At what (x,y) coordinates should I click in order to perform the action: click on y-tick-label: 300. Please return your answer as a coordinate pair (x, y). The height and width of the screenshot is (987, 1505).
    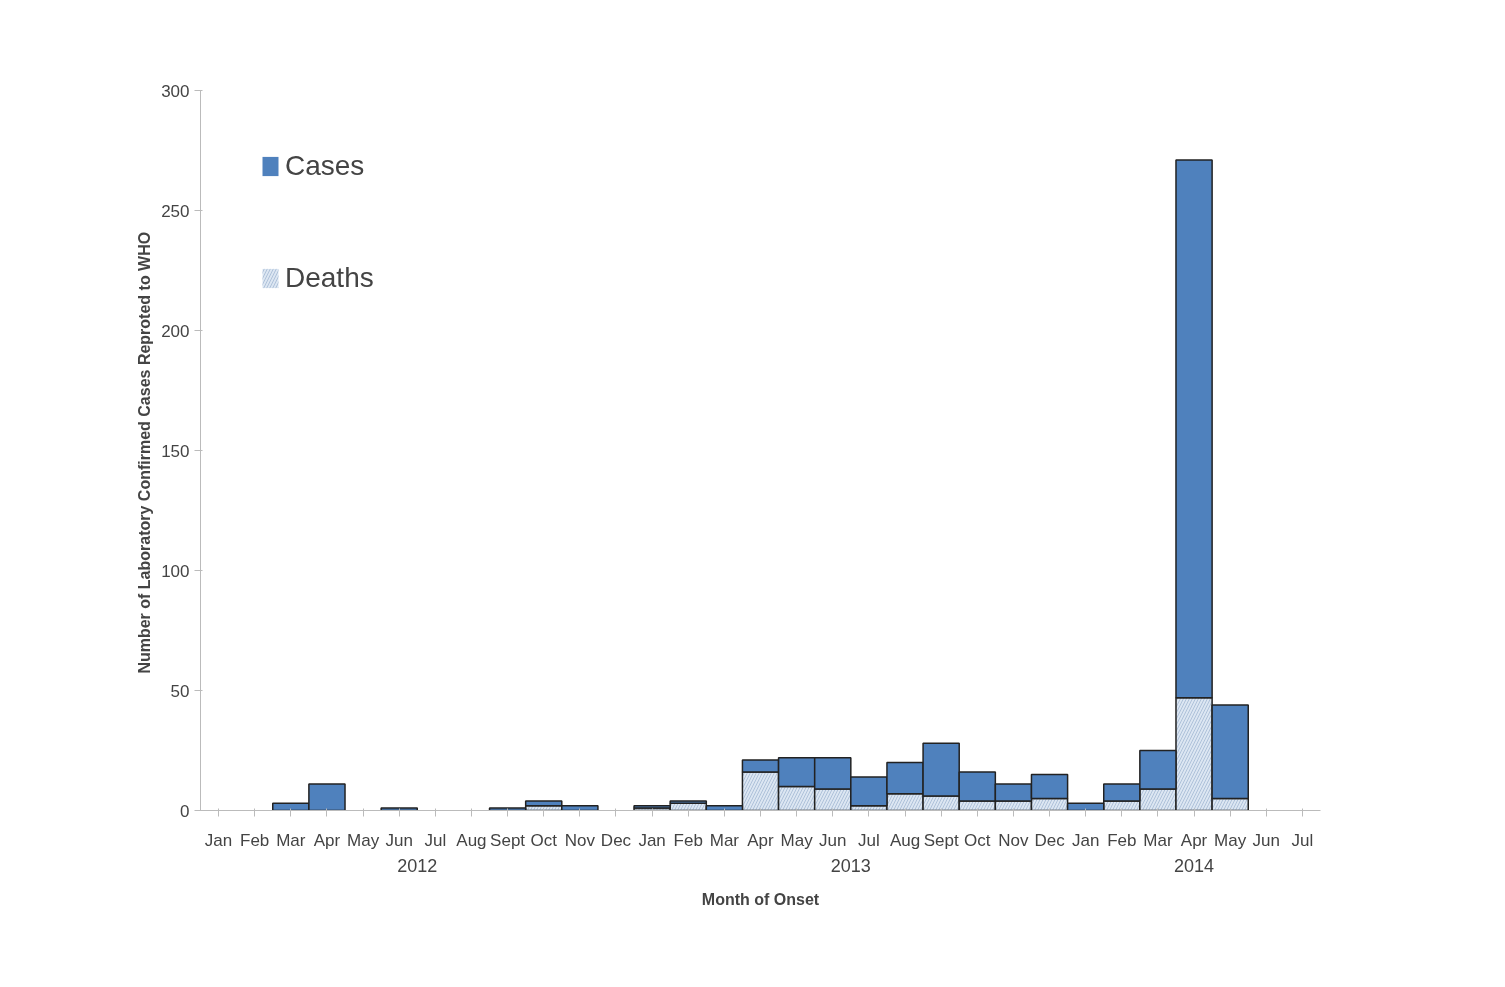
    Looking at the image, I should click on (175, 91).